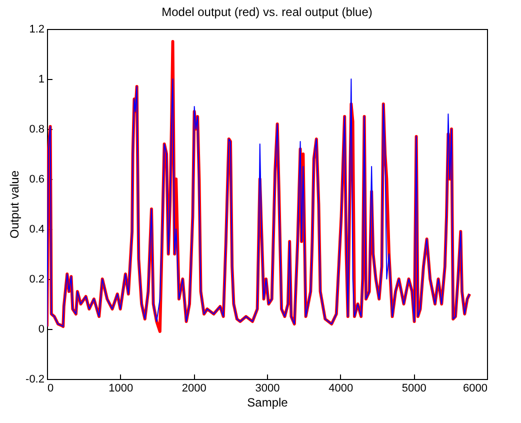 The width and height of the screenshot is (521, 423). What do you see at coordinates (15, 204) in the screenshot?
I see `y-axis-title: Output value` at bounding box center [15, 204].